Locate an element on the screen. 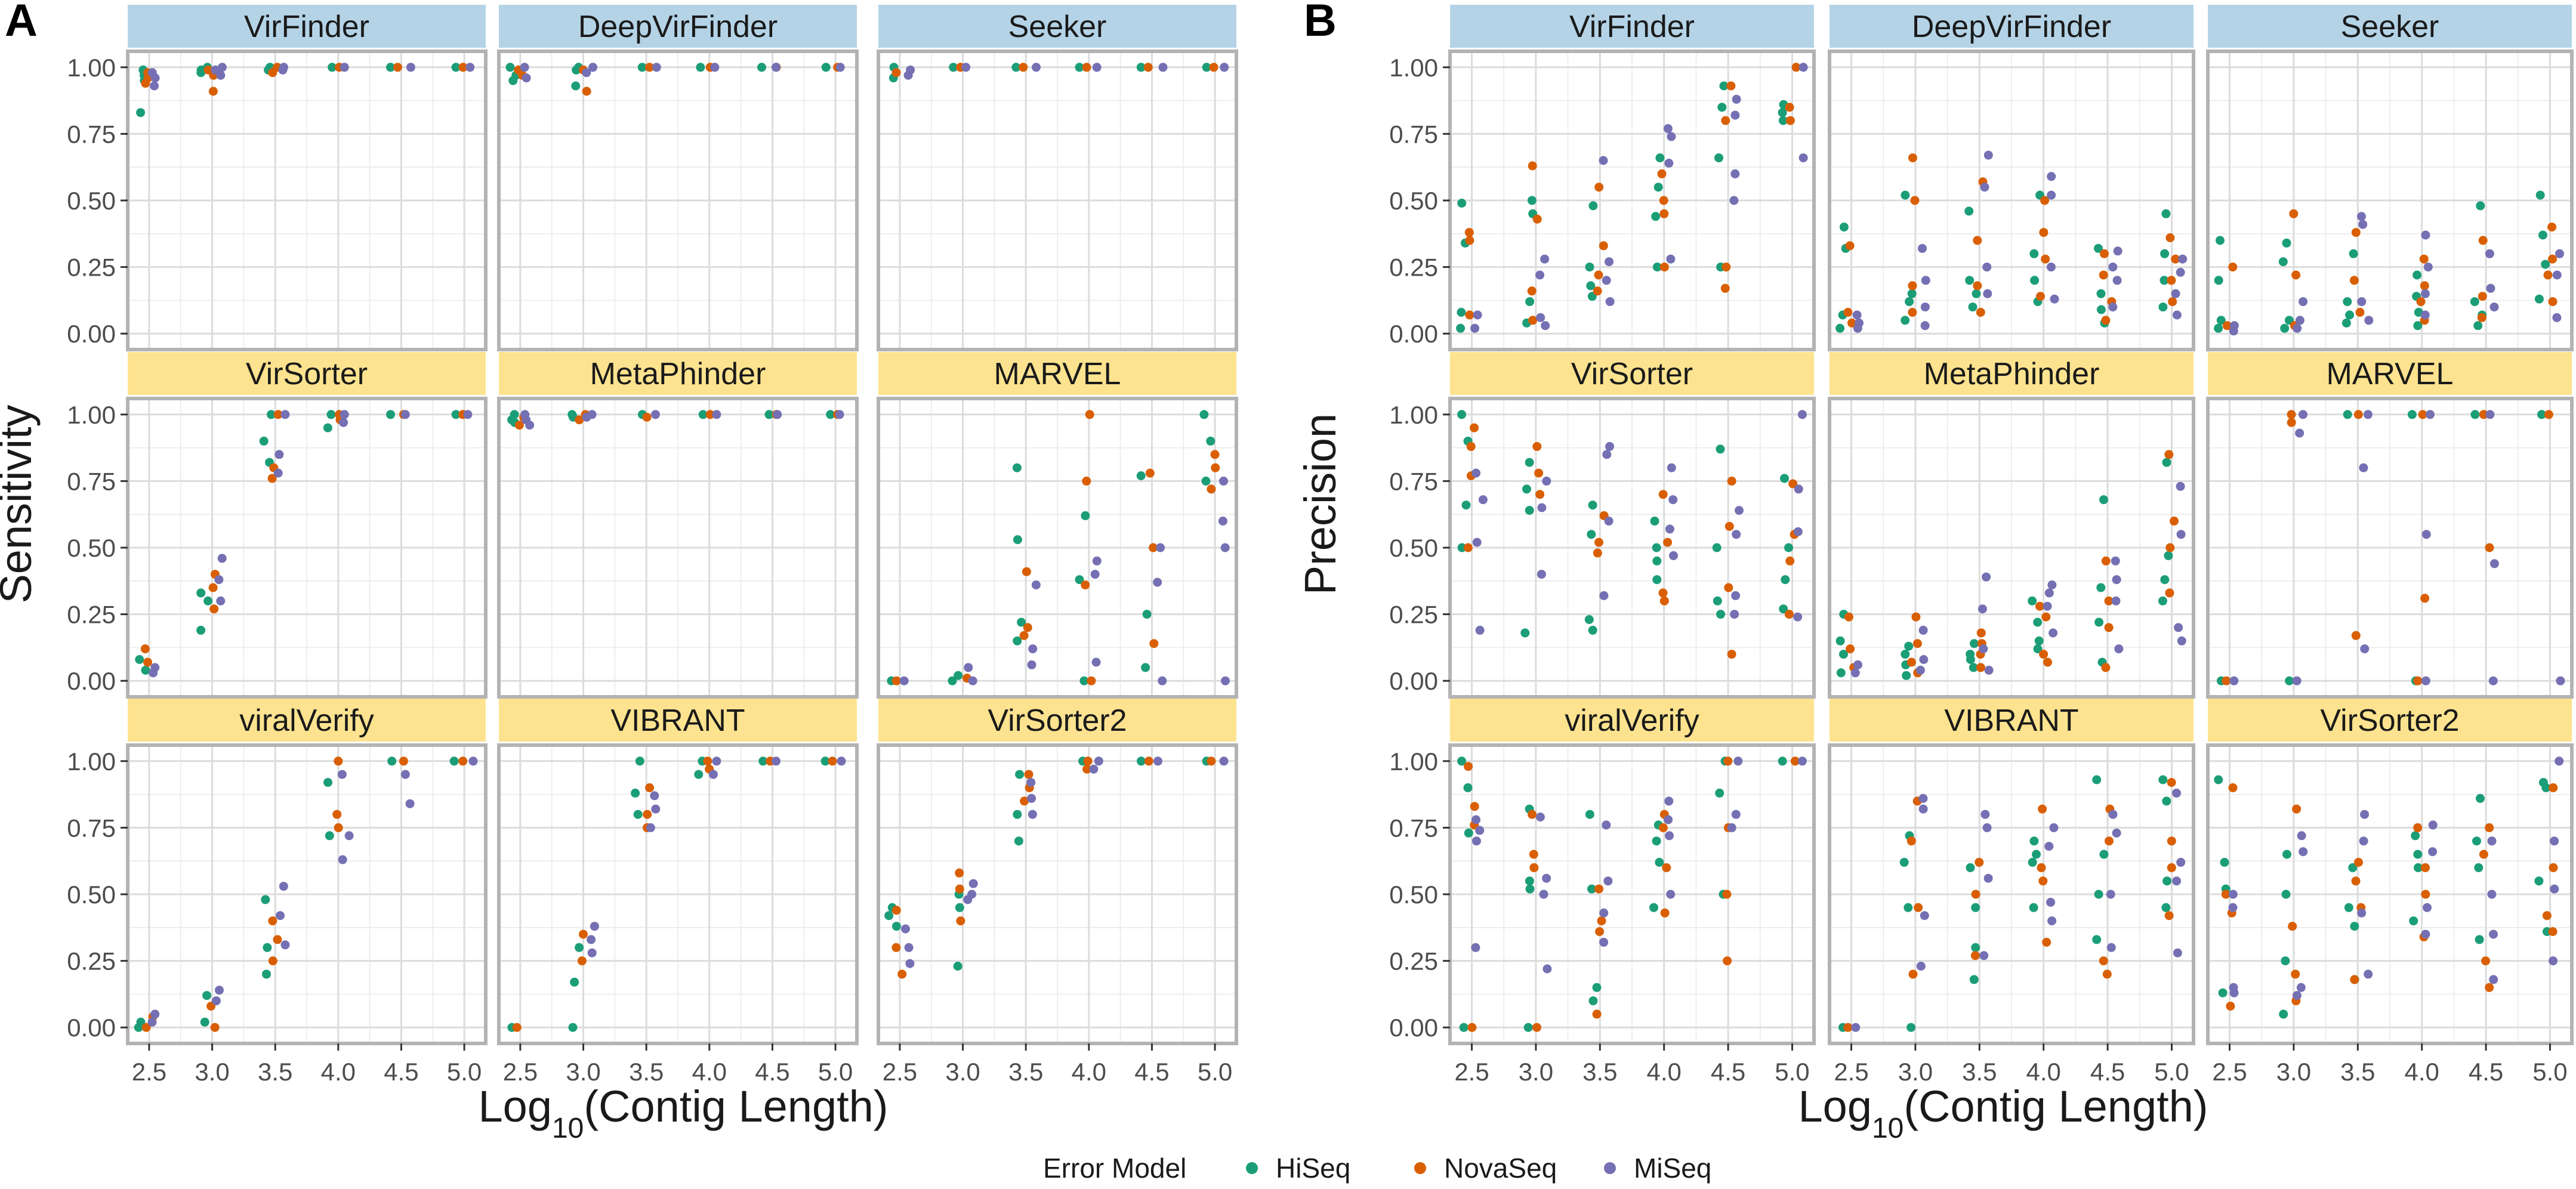 The width and height of the screenshot is (2576, 1189). y-tick-label: 0.75 is located at coordinates (91, 828).